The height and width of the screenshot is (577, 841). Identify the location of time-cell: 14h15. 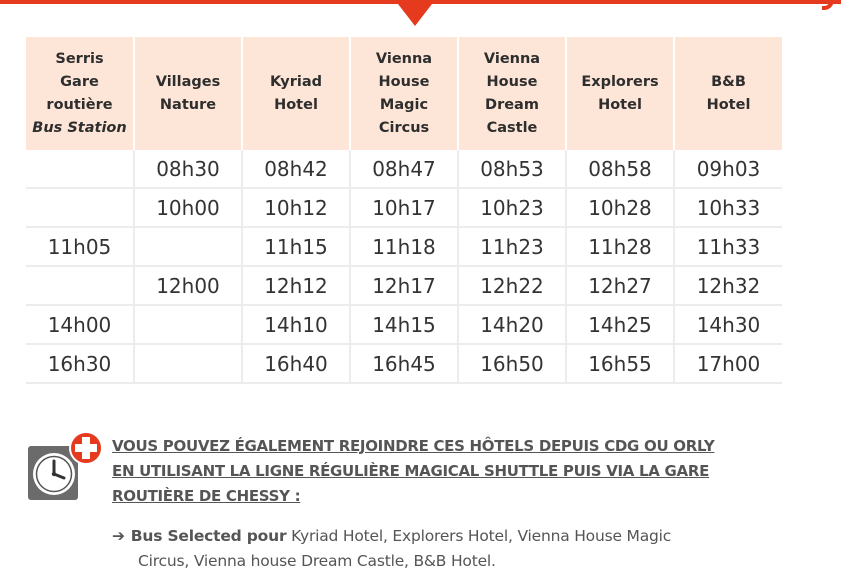
(403, 325).